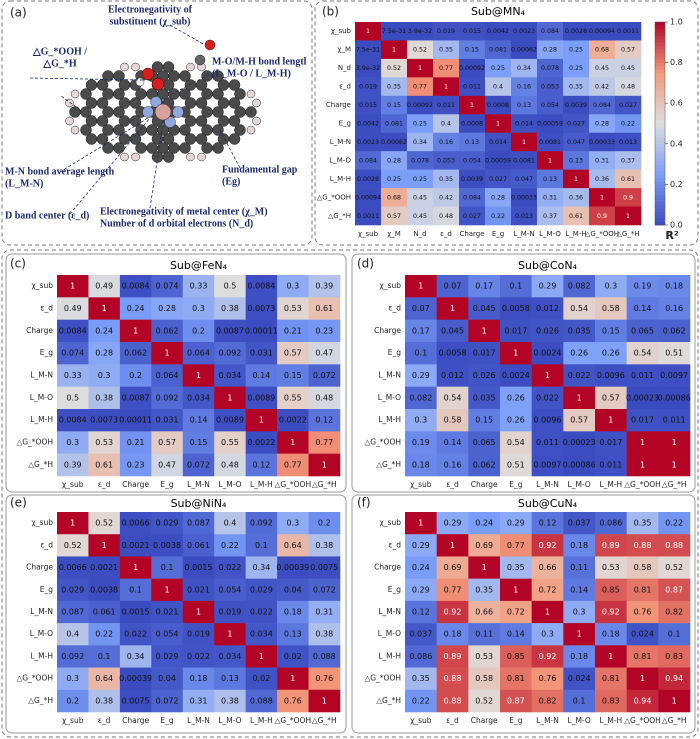 The height and width of the screenshot is (739, 700). Describe the element at coordinates (261, 678) in the screenshot. I see `cell-label: 0.02` at that location.